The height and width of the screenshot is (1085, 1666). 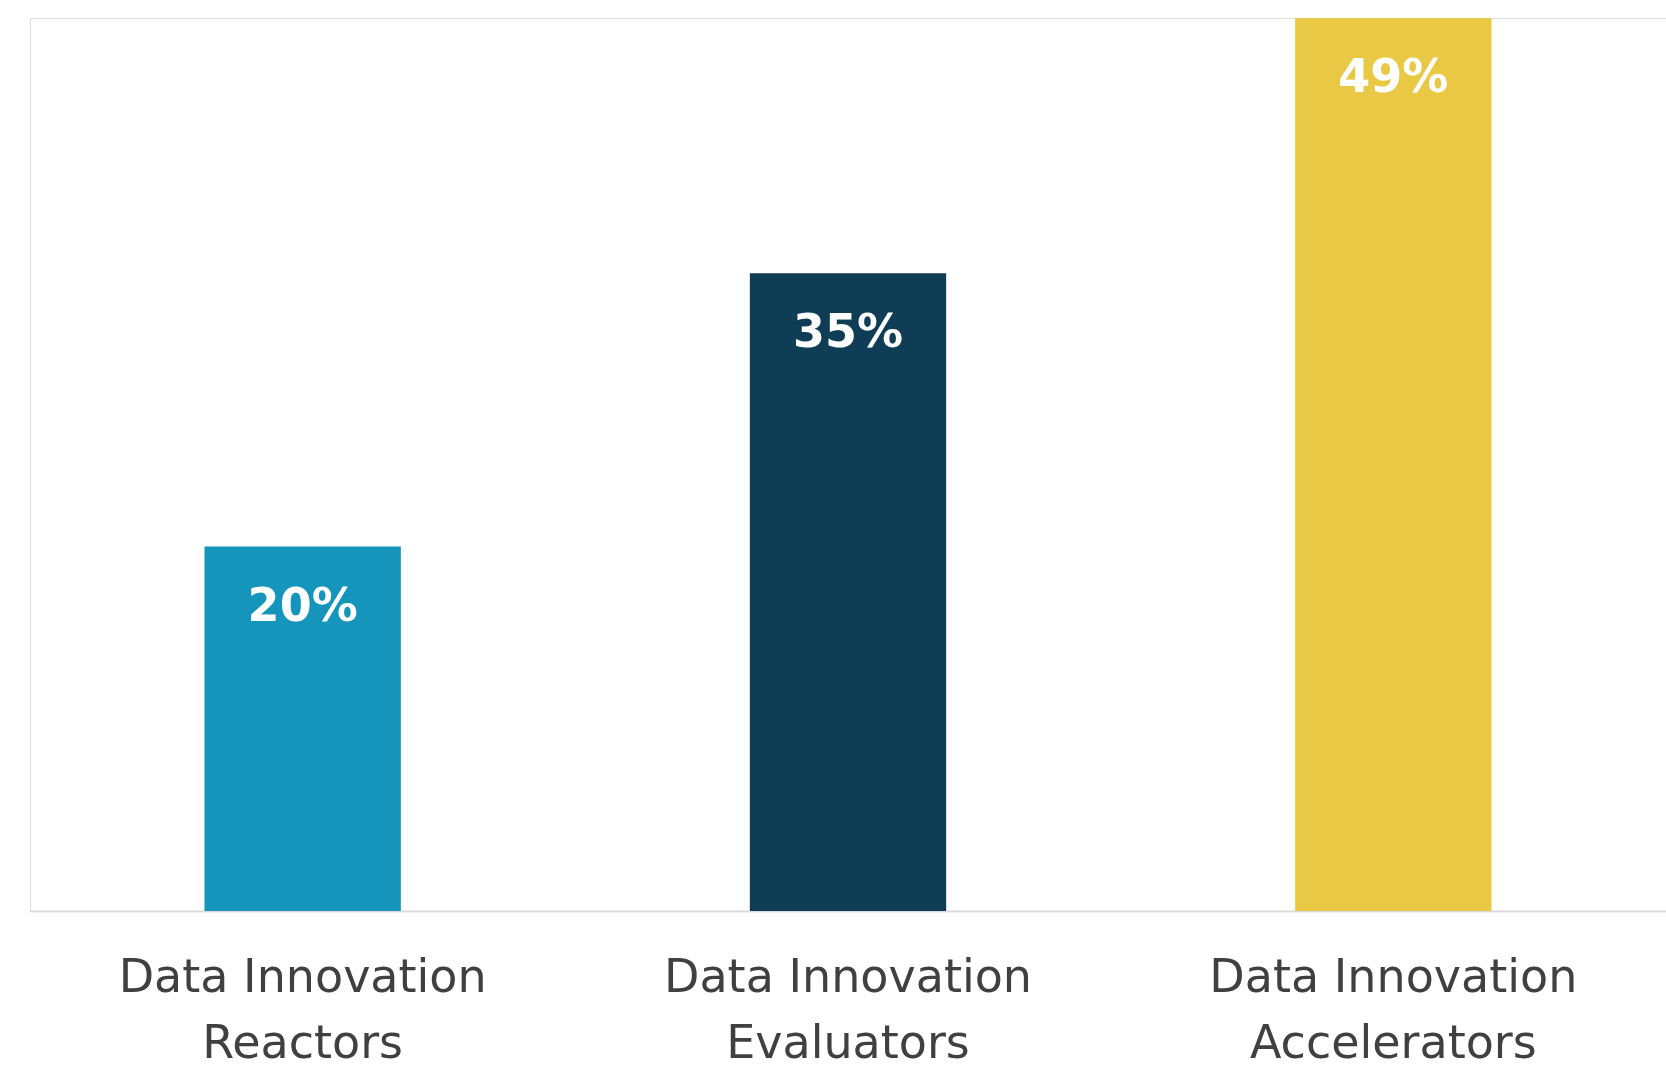 What do you see at coordinates (1393, 76) in the screenshot?
I see `data-label: 49%` at bounding box center [1393, 76].